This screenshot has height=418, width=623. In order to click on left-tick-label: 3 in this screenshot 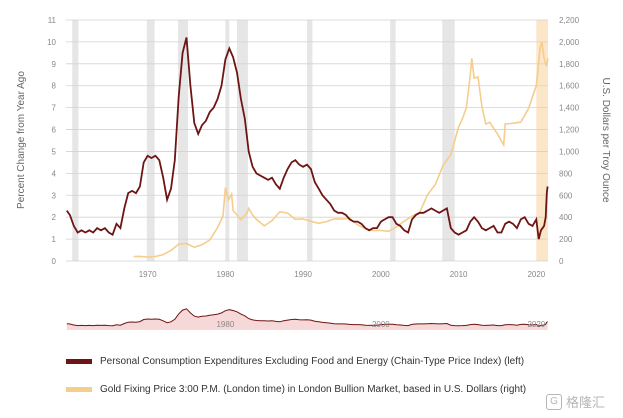, I will do `click(54, 195)`.